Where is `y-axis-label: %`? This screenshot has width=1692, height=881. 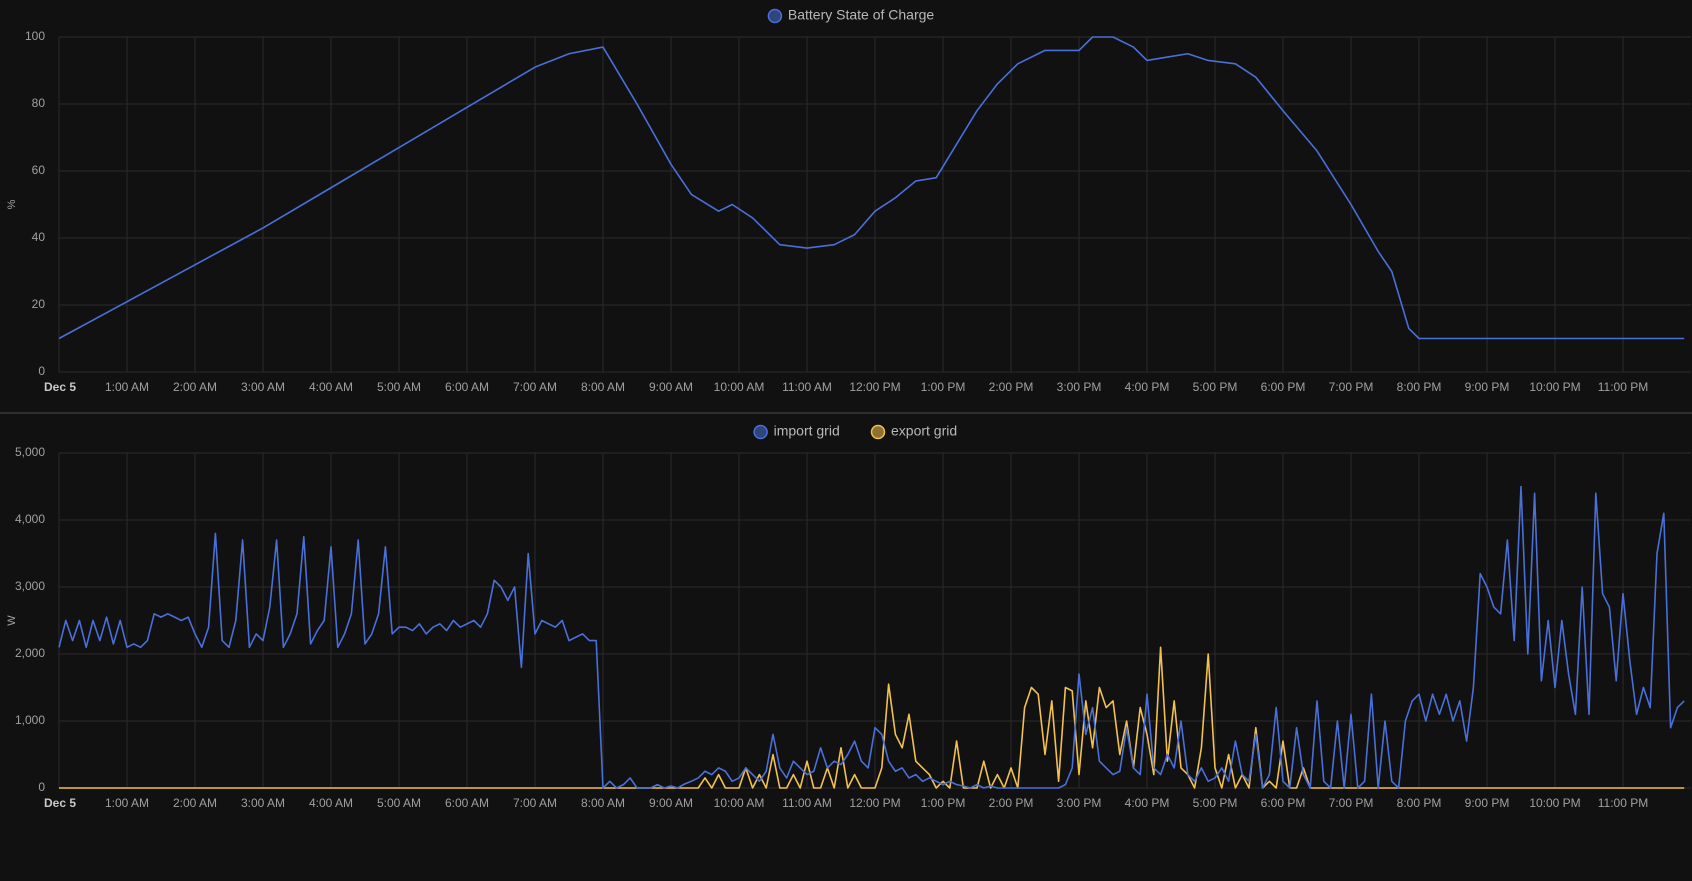
y-axis-label: % is located at coordinates (12, 204).